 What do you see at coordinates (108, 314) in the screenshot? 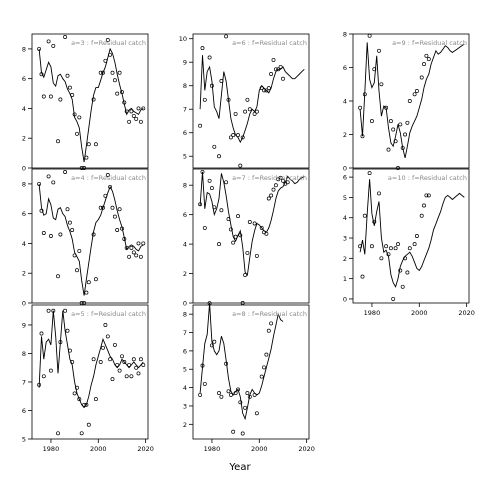
I see `panel-title: a=5 : f=Residual catch` at bounding box center [108, 314].